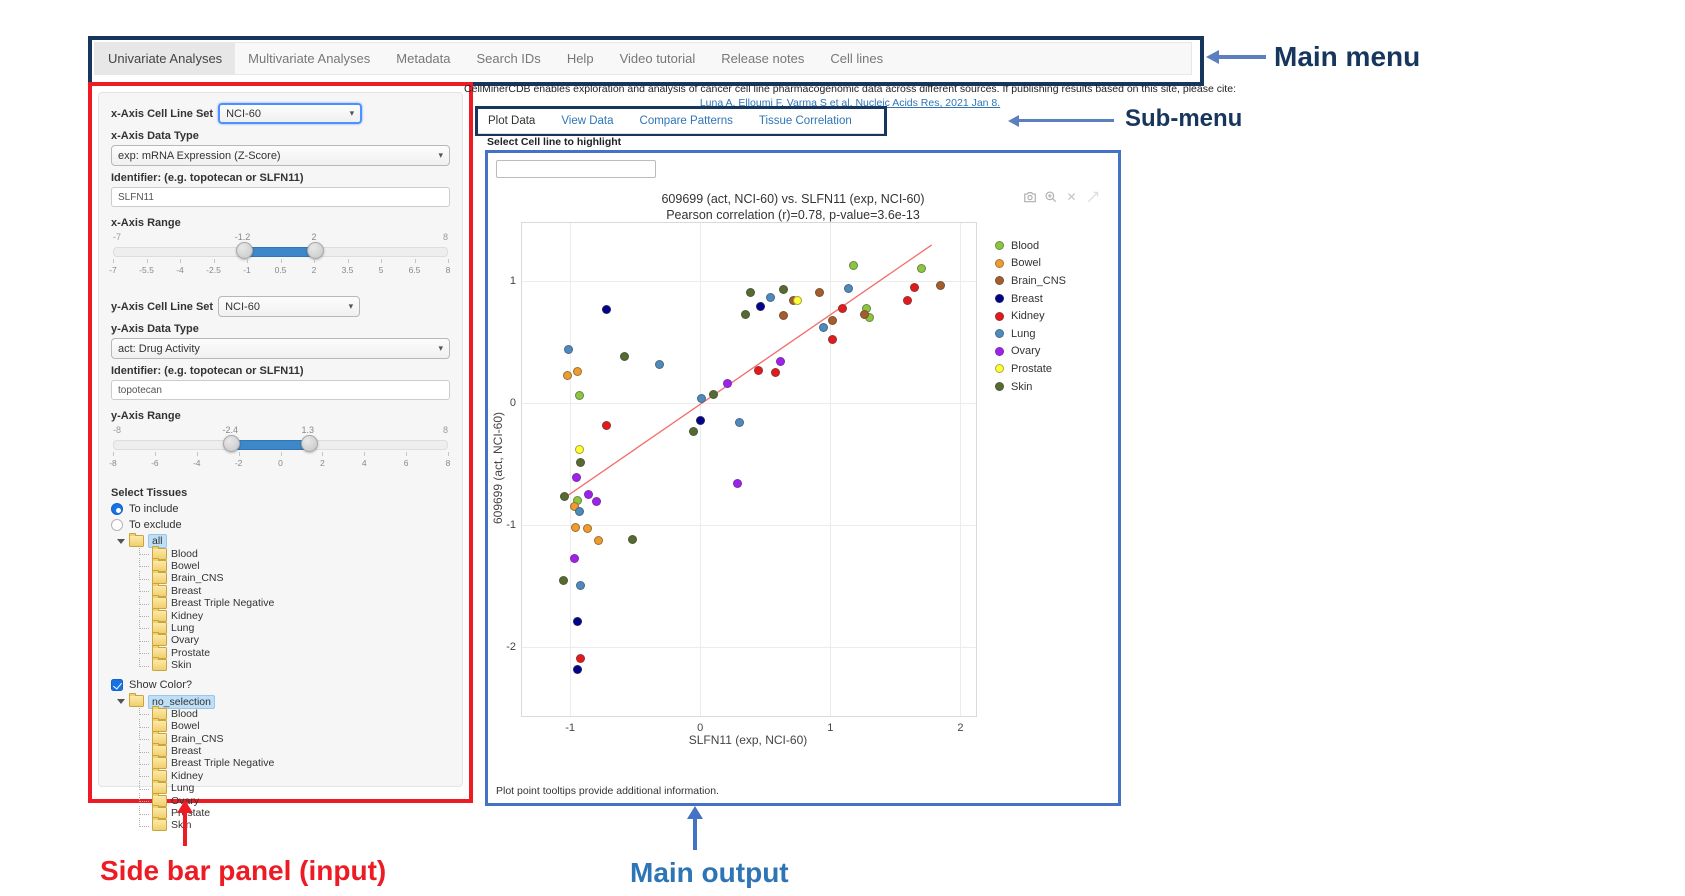 Image resolution: width=1685 pixels, height=896 pixels. Describe the element at coordinates (309, 58) in the screenshot. I see `menu-item-multivariate-analyses: Multivariate Analyses` at that location.